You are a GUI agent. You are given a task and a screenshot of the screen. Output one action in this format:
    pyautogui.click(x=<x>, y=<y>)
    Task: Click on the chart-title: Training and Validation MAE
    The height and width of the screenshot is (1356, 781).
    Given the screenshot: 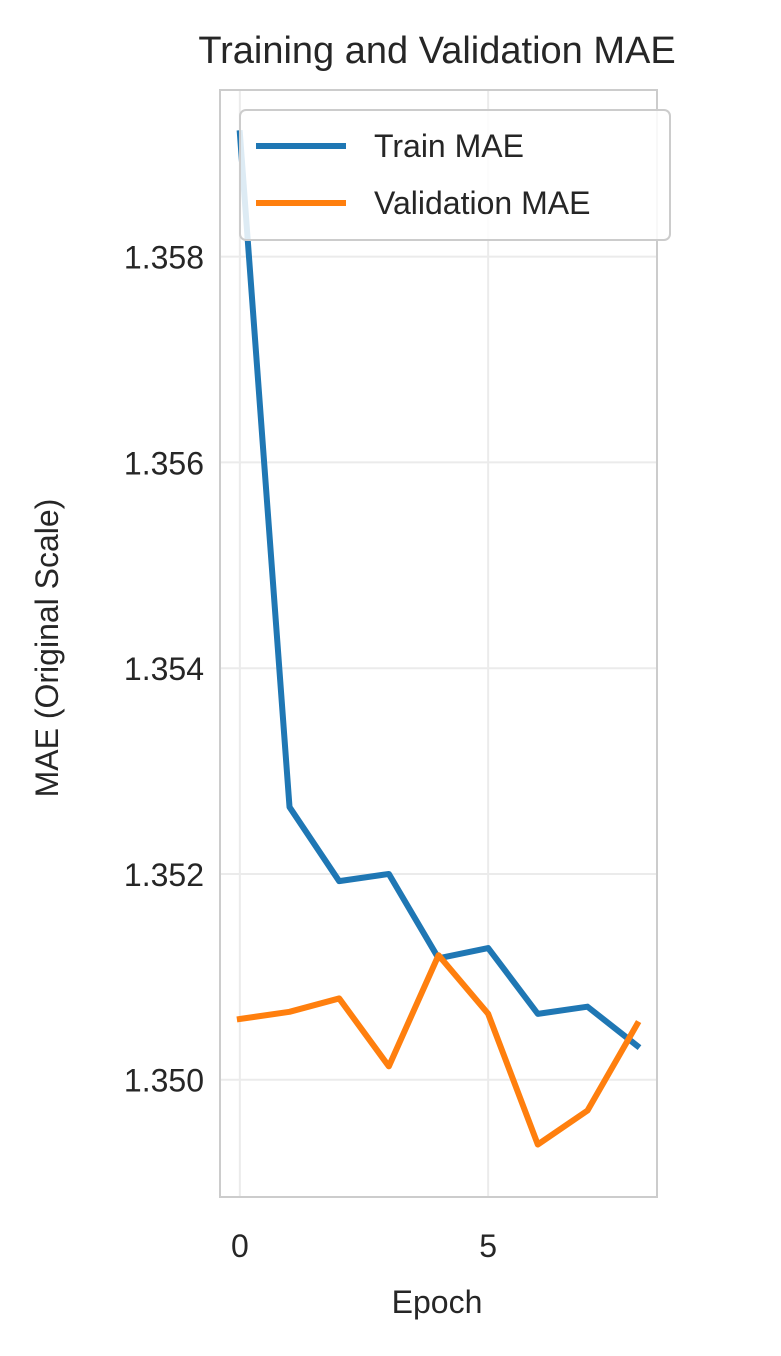 What is the action you would take?
    pyautogui.click(x=436, y=51)
    